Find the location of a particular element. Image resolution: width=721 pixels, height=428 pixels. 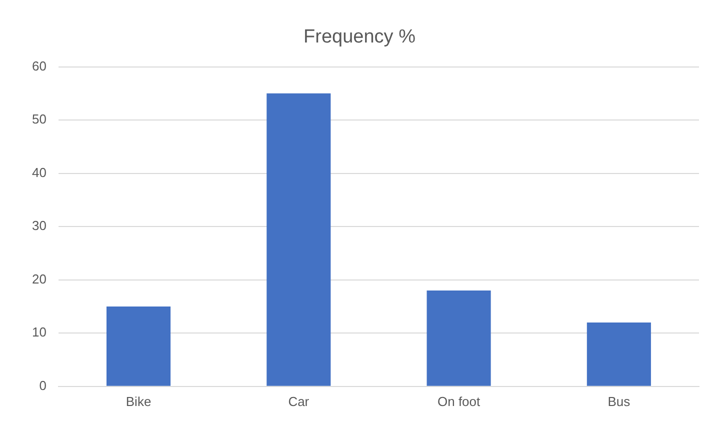

y-tick-label: 20 is located at coordinates (39, 278).